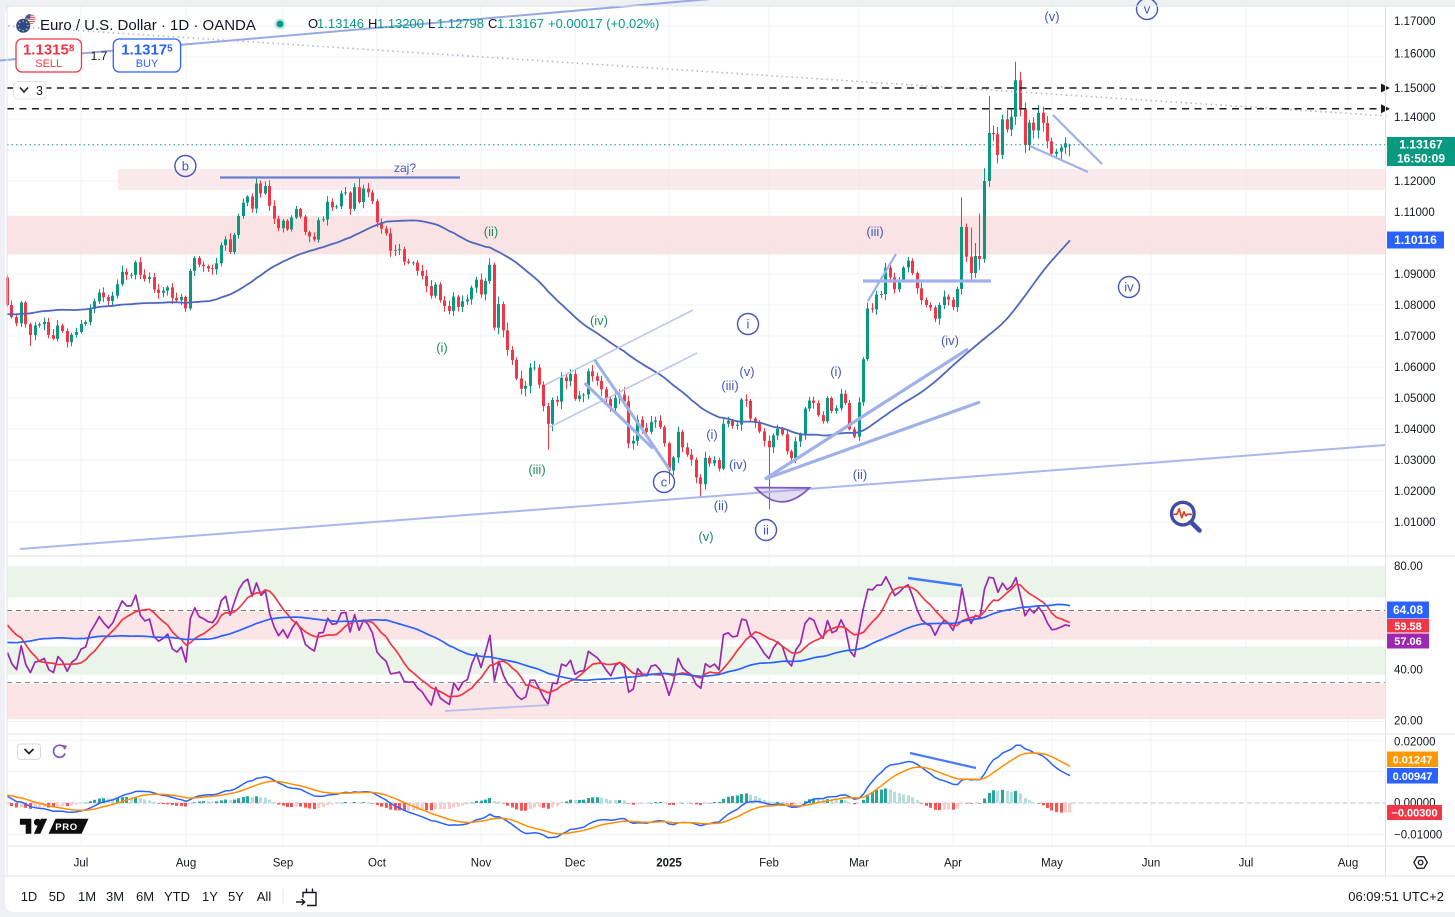 The width and height of the screenshot is (1455, 917). Describe the element at coordinates (1408, 567) in the screenshot. I see `svg-text: 80.00` at that location.